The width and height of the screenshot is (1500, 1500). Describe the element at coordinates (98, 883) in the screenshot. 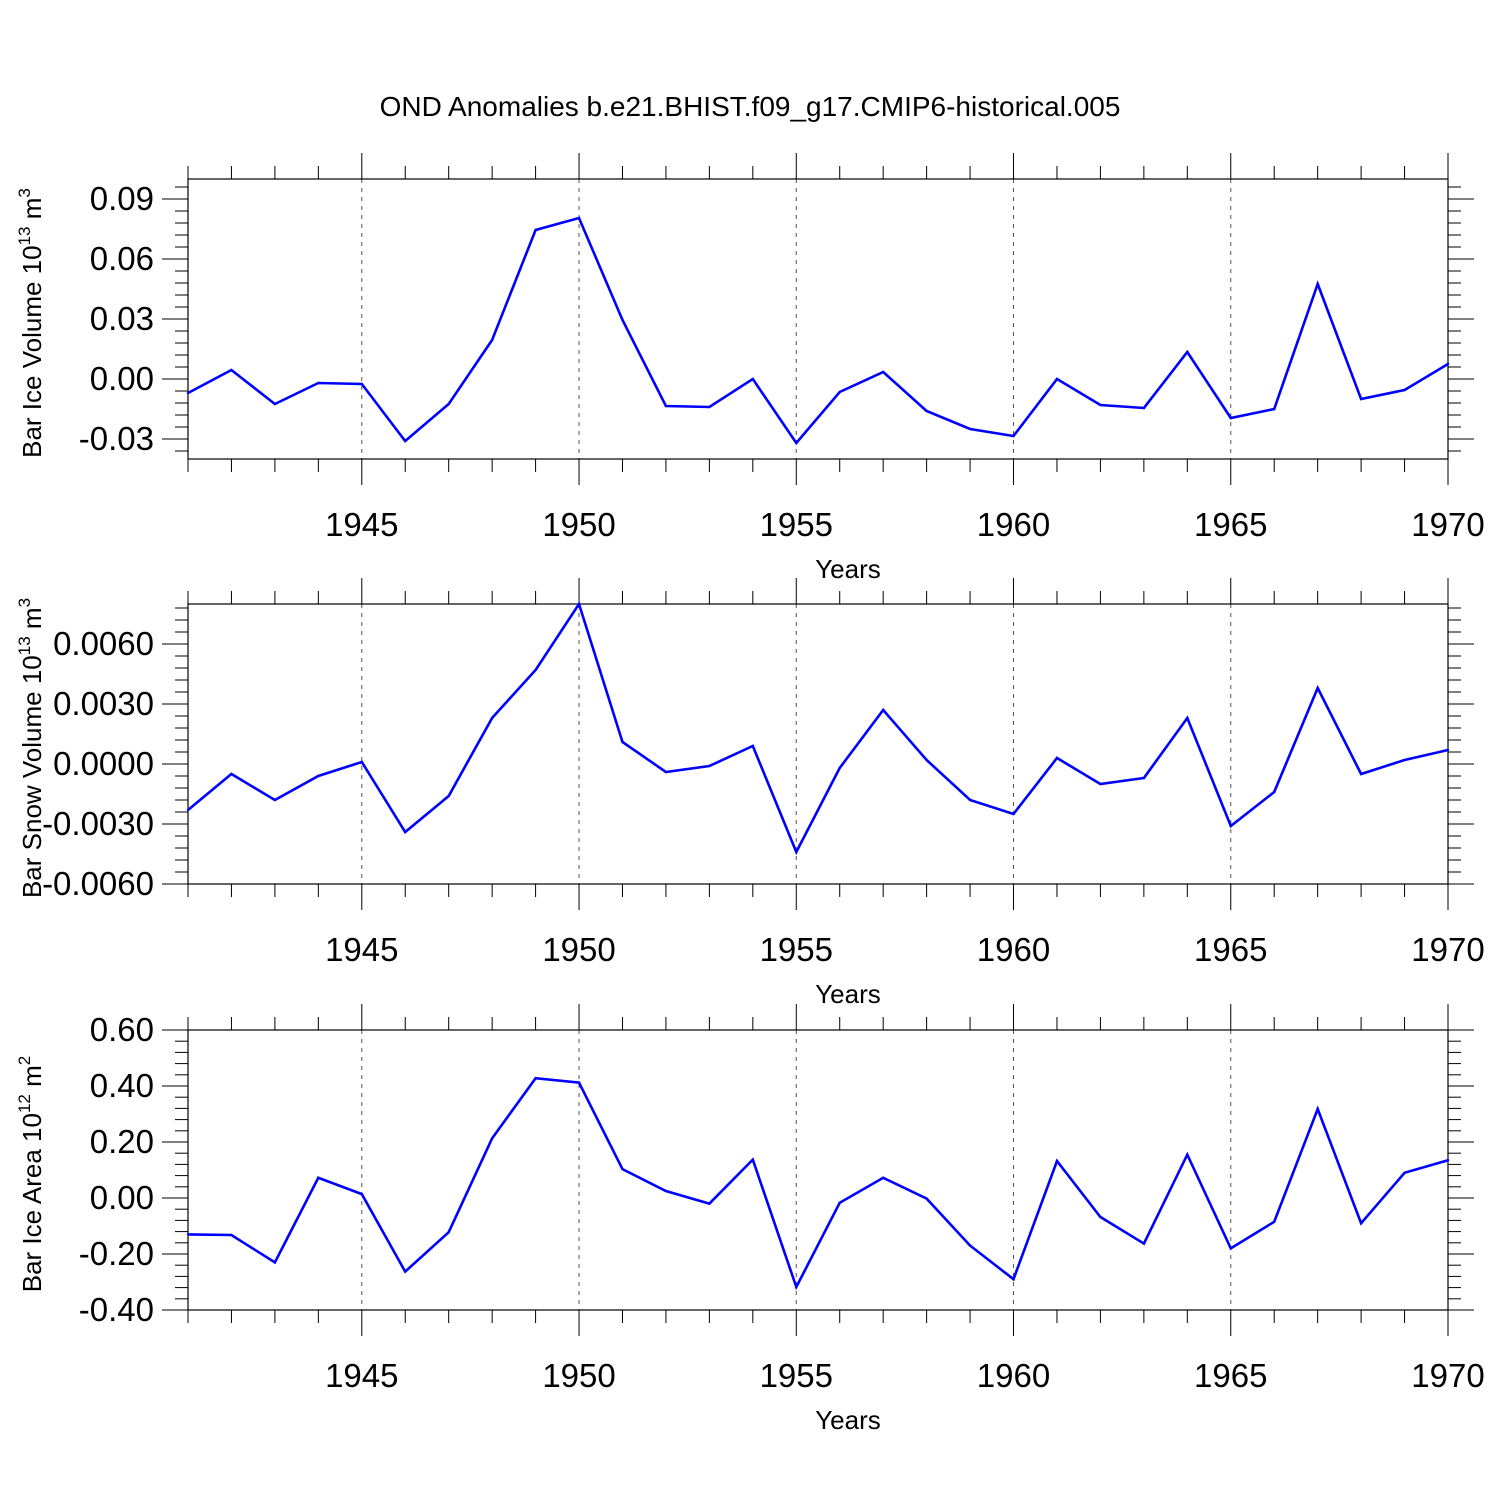

I see `y-tick-label: -0.0060` at that location.